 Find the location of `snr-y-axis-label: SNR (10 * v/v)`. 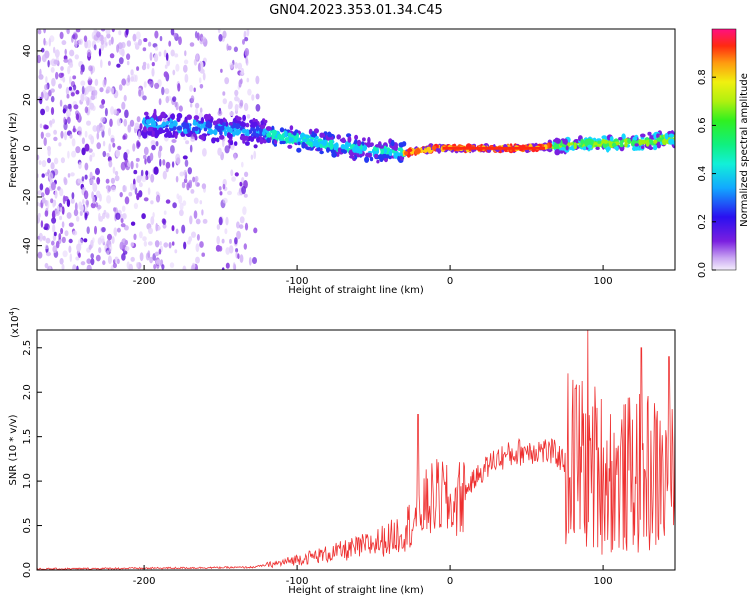

snr-y-axis-label: SNR (10 * v/v) is located at coordinates (13, 449).